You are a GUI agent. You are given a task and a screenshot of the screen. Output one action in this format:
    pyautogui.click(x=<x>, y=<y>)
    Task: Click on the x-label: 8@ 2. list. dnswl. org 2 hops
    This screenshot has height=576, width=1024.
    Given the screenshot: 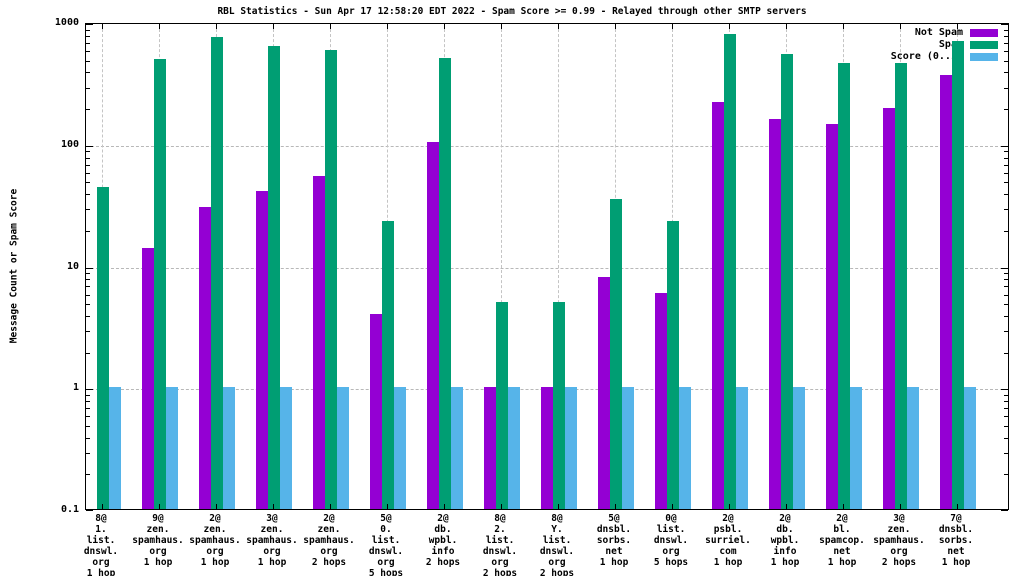 What is the action you would take?
    pyautogui.click(x=500, y=544)
    